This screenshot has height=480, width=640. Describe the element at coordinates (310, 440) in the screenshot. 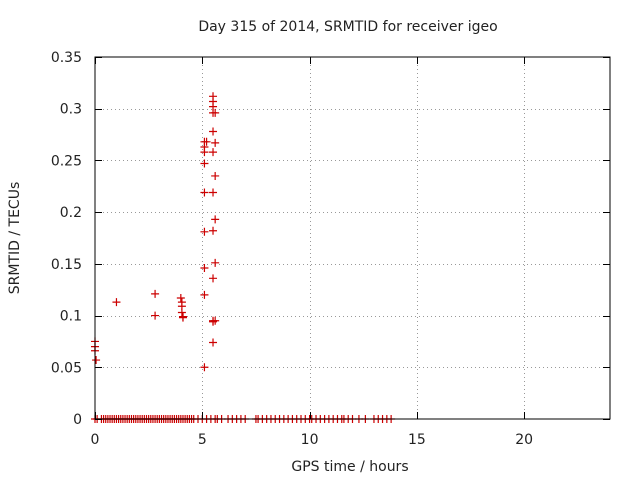

I see `x-tick-label: 10` at that location.